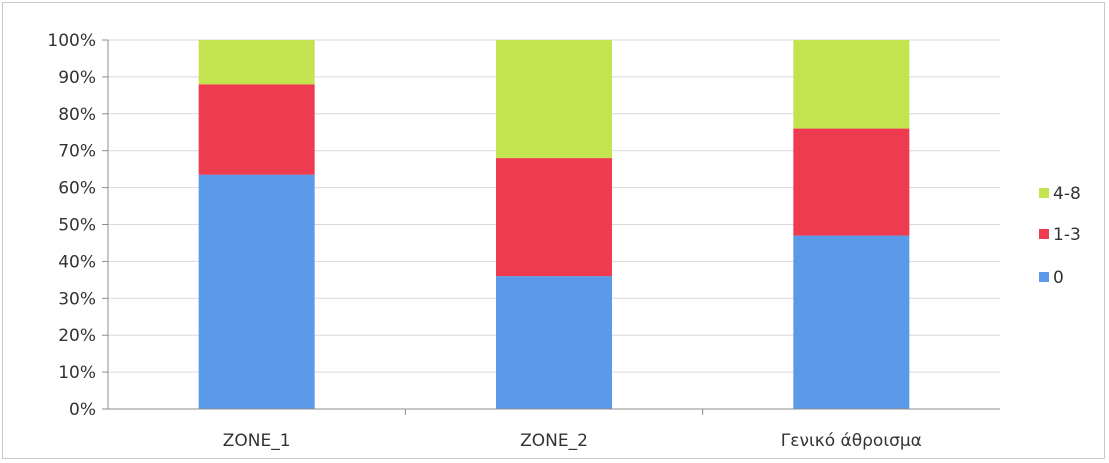  I want to click on y-tick-label: 50%, so click(77, 226).